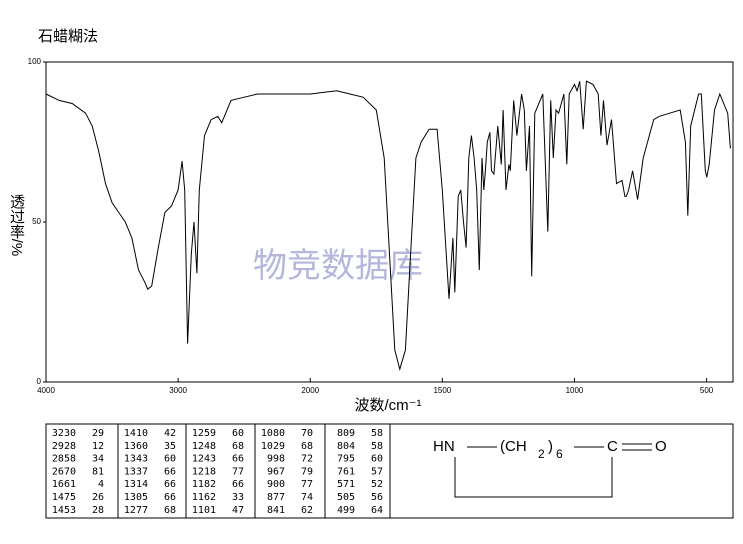  What do you see at coordinates (377, 510) in the screenshot?
I see `peak-transmittance: 64` at bounding box center [377, 510].